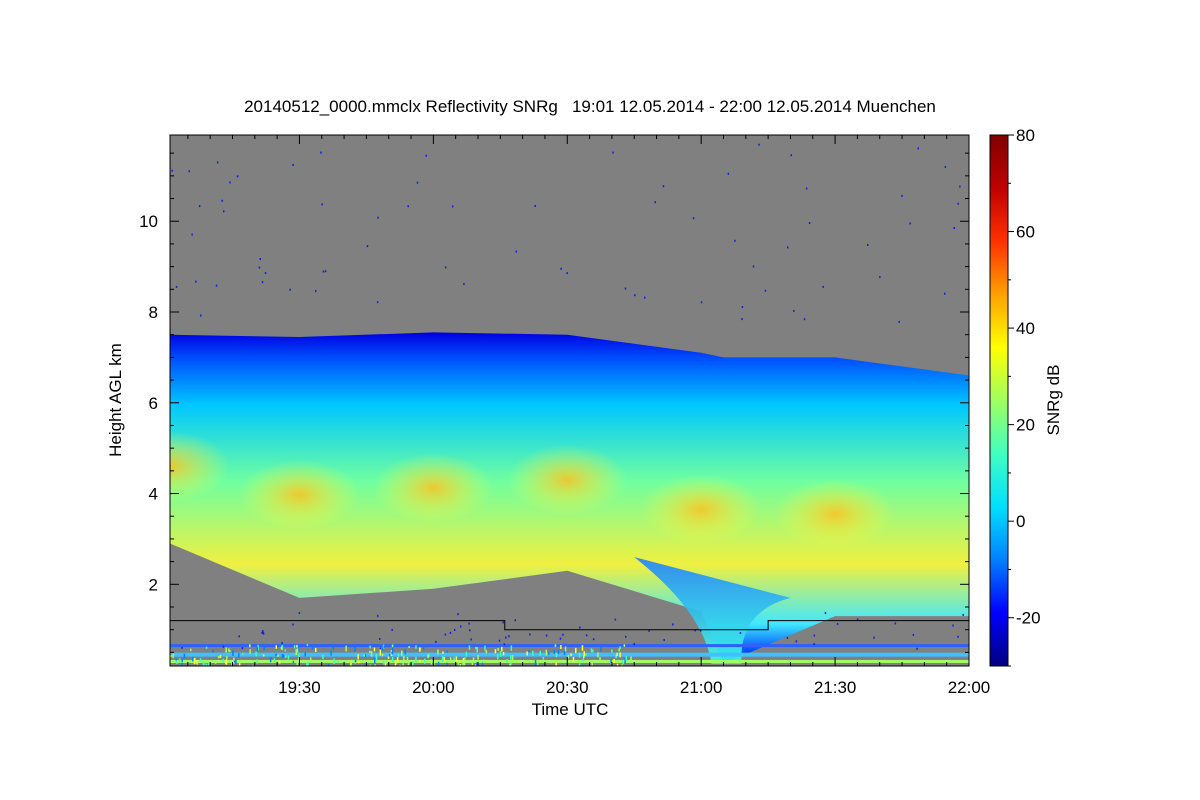 Image resolution: width=1200 pixels, height=800 pixels. What do you see at coordinates (567, 687) in the screenshot?
I see `x-tick-label: 20:30` at bounding box center [567, 687].